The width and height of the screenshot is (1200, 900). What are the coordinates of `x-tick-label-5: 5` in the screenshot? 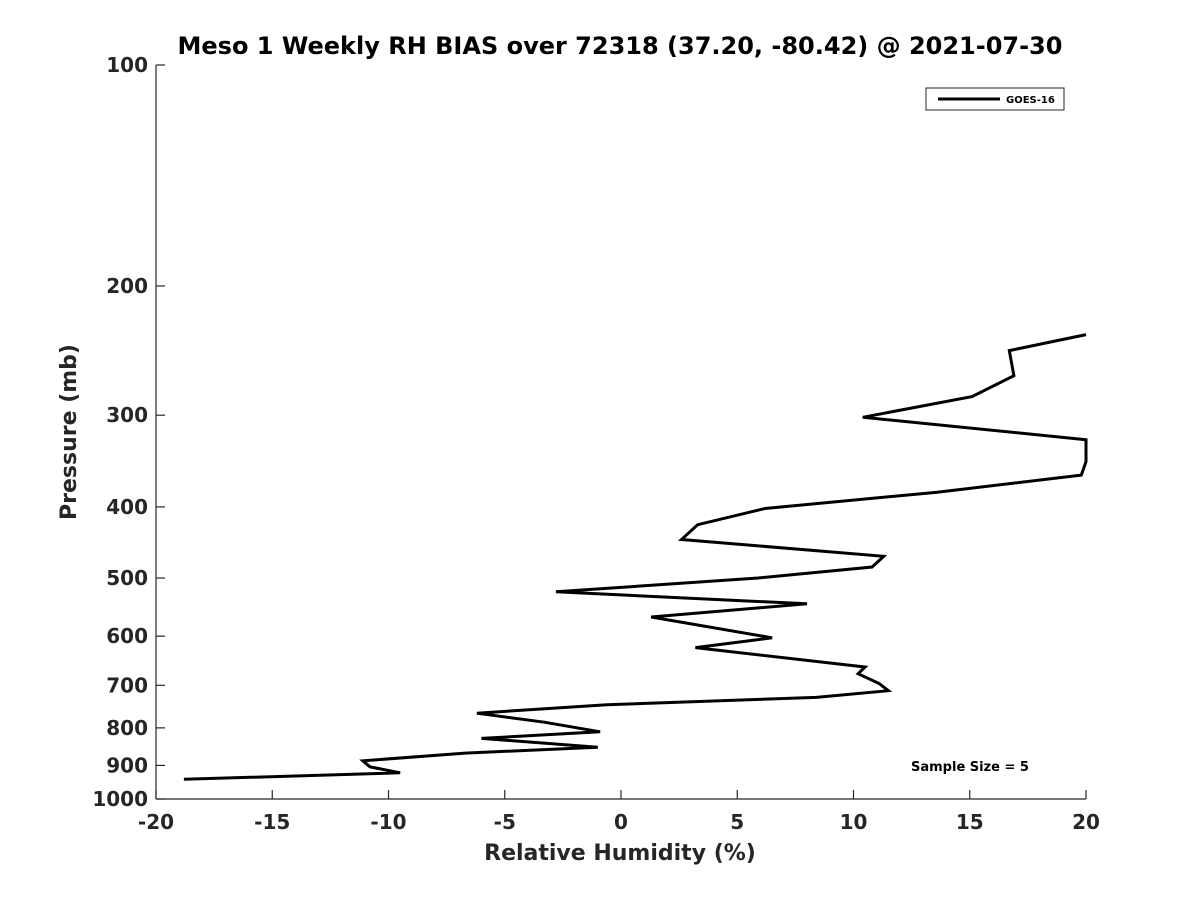 It's located at (737, 822).